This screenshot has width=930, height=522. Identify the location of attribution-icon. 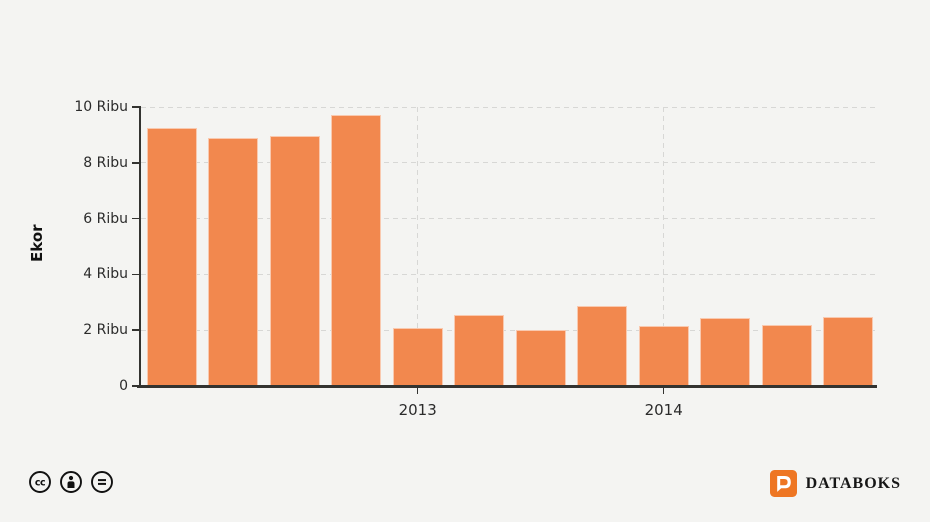
(71, 482).